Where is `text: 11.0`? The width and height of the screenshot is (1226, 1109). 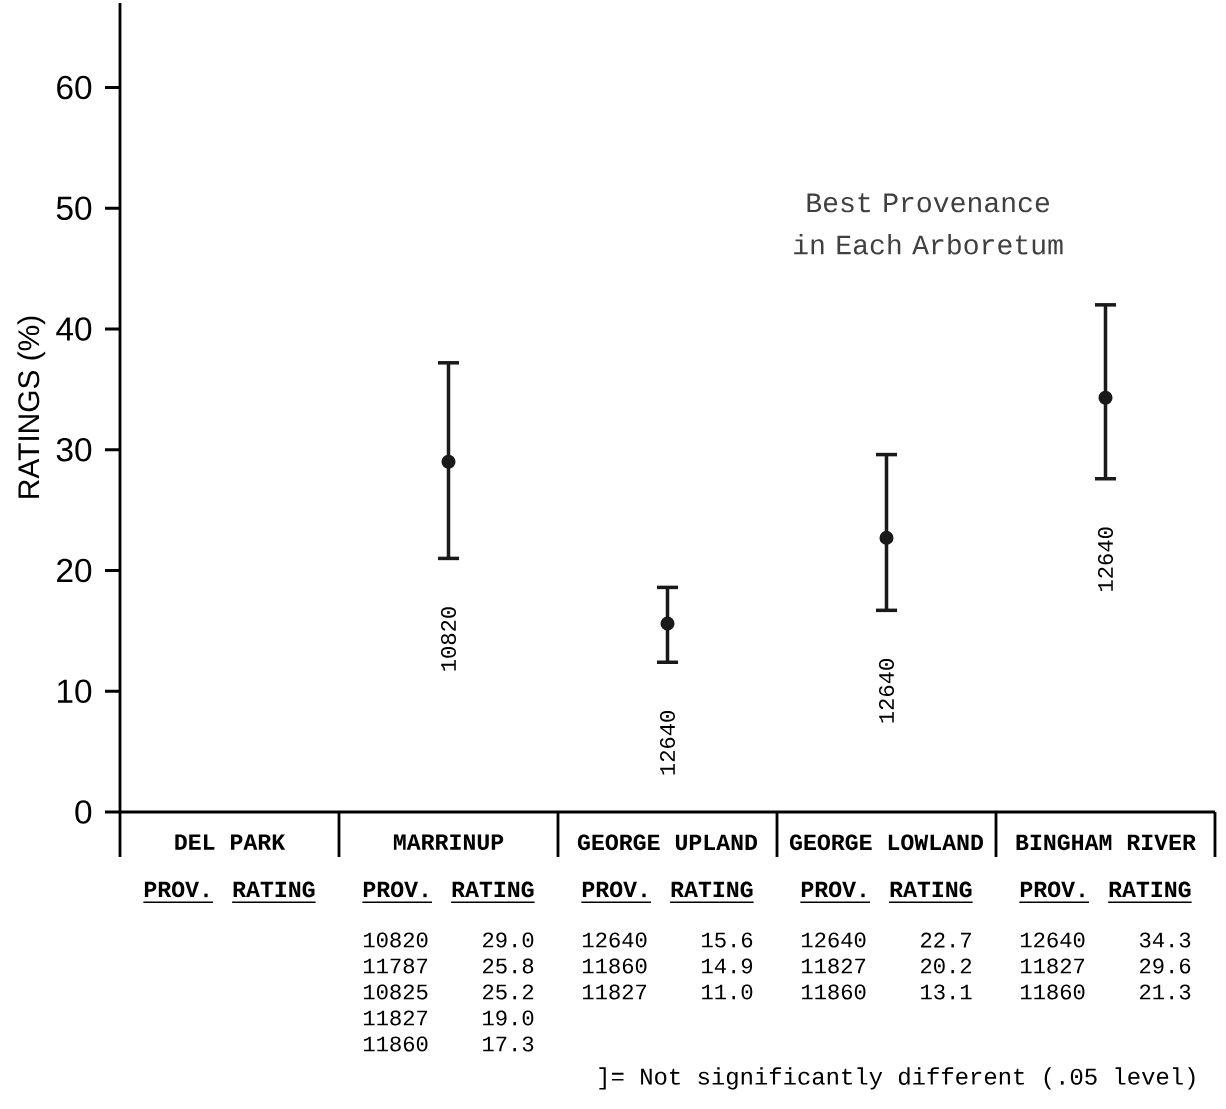
text: 11.0 is located at coordinates (727, 992).